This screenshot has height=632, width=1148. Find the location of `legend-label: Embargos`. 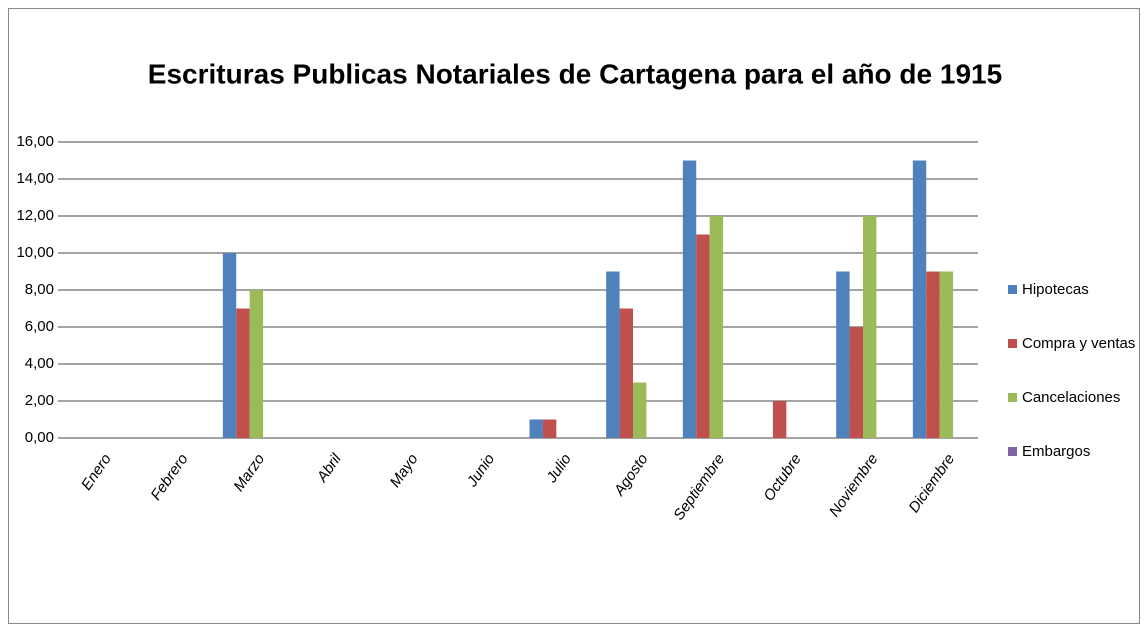

legend-label: Embargos is located at coordinates (1056, 451).